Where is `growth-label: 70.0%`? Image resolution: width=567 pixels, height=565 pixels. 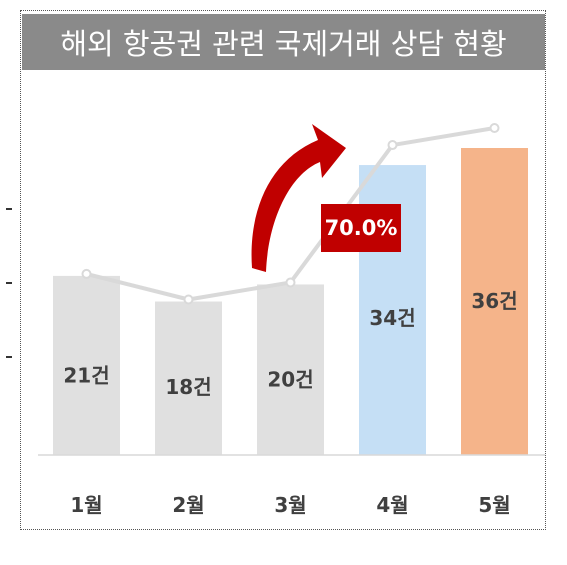 growth-label: 70.0% is located at coordinates (361, 228).